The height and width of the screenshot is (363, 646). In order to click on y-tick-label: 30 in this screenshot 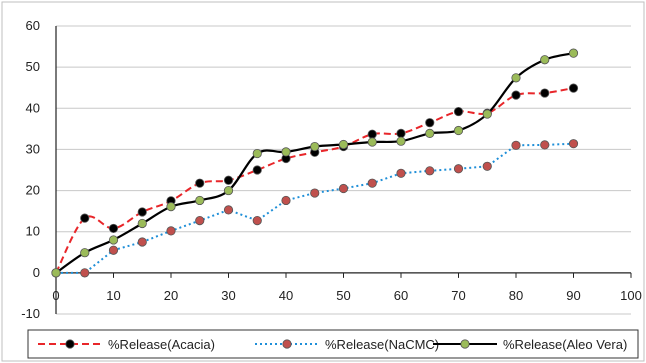, I will do `click(33, 148)`.